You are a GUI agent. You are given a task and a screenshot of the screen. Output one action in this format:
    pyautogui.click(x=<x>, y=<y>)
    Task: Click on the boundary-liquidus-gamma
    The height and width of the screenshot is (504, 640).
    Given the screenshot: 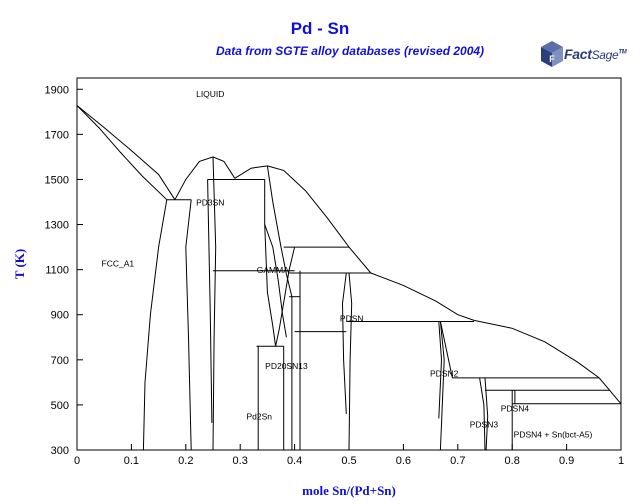 What is the action you would take?
    pyautogui.click(x=319, y=219)
    